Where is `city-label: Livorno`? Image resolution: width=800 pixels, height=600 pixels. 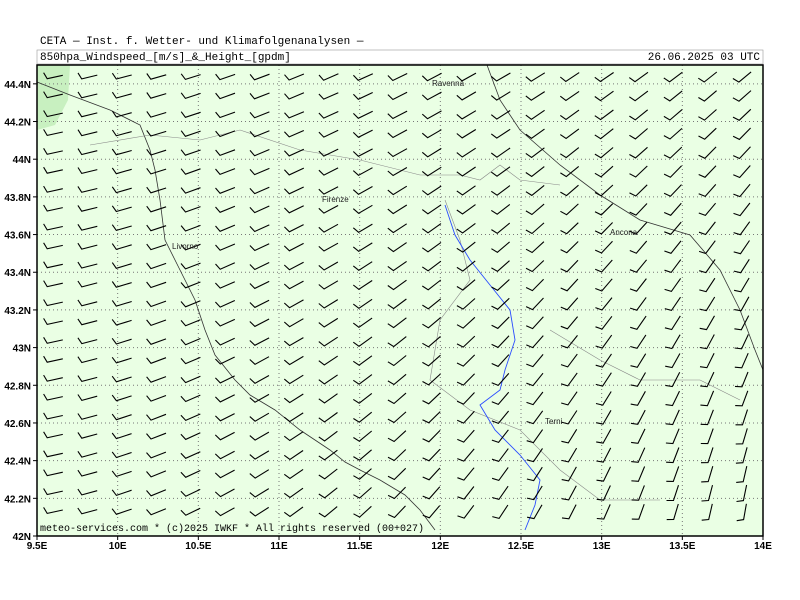
city-label: Livorno is located at coordinates (185, 246).